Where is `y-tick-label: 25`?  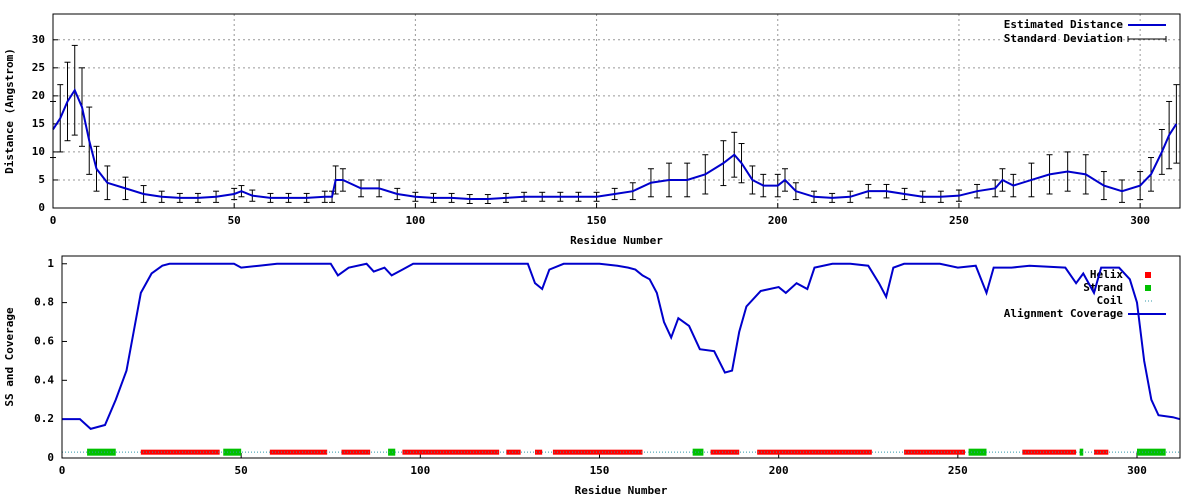
y-tick-label: 25 is located at coordinates (38, 67).